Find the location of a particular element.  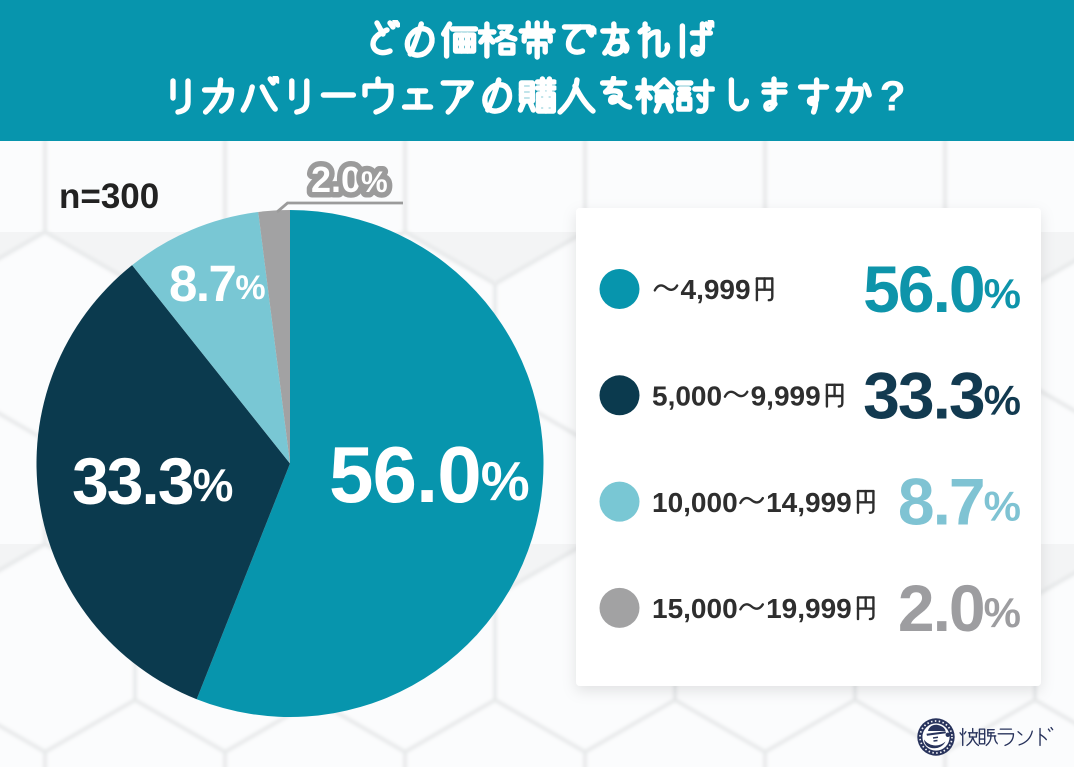

svg-text: 33.3% is located at coordinates (152, 481).